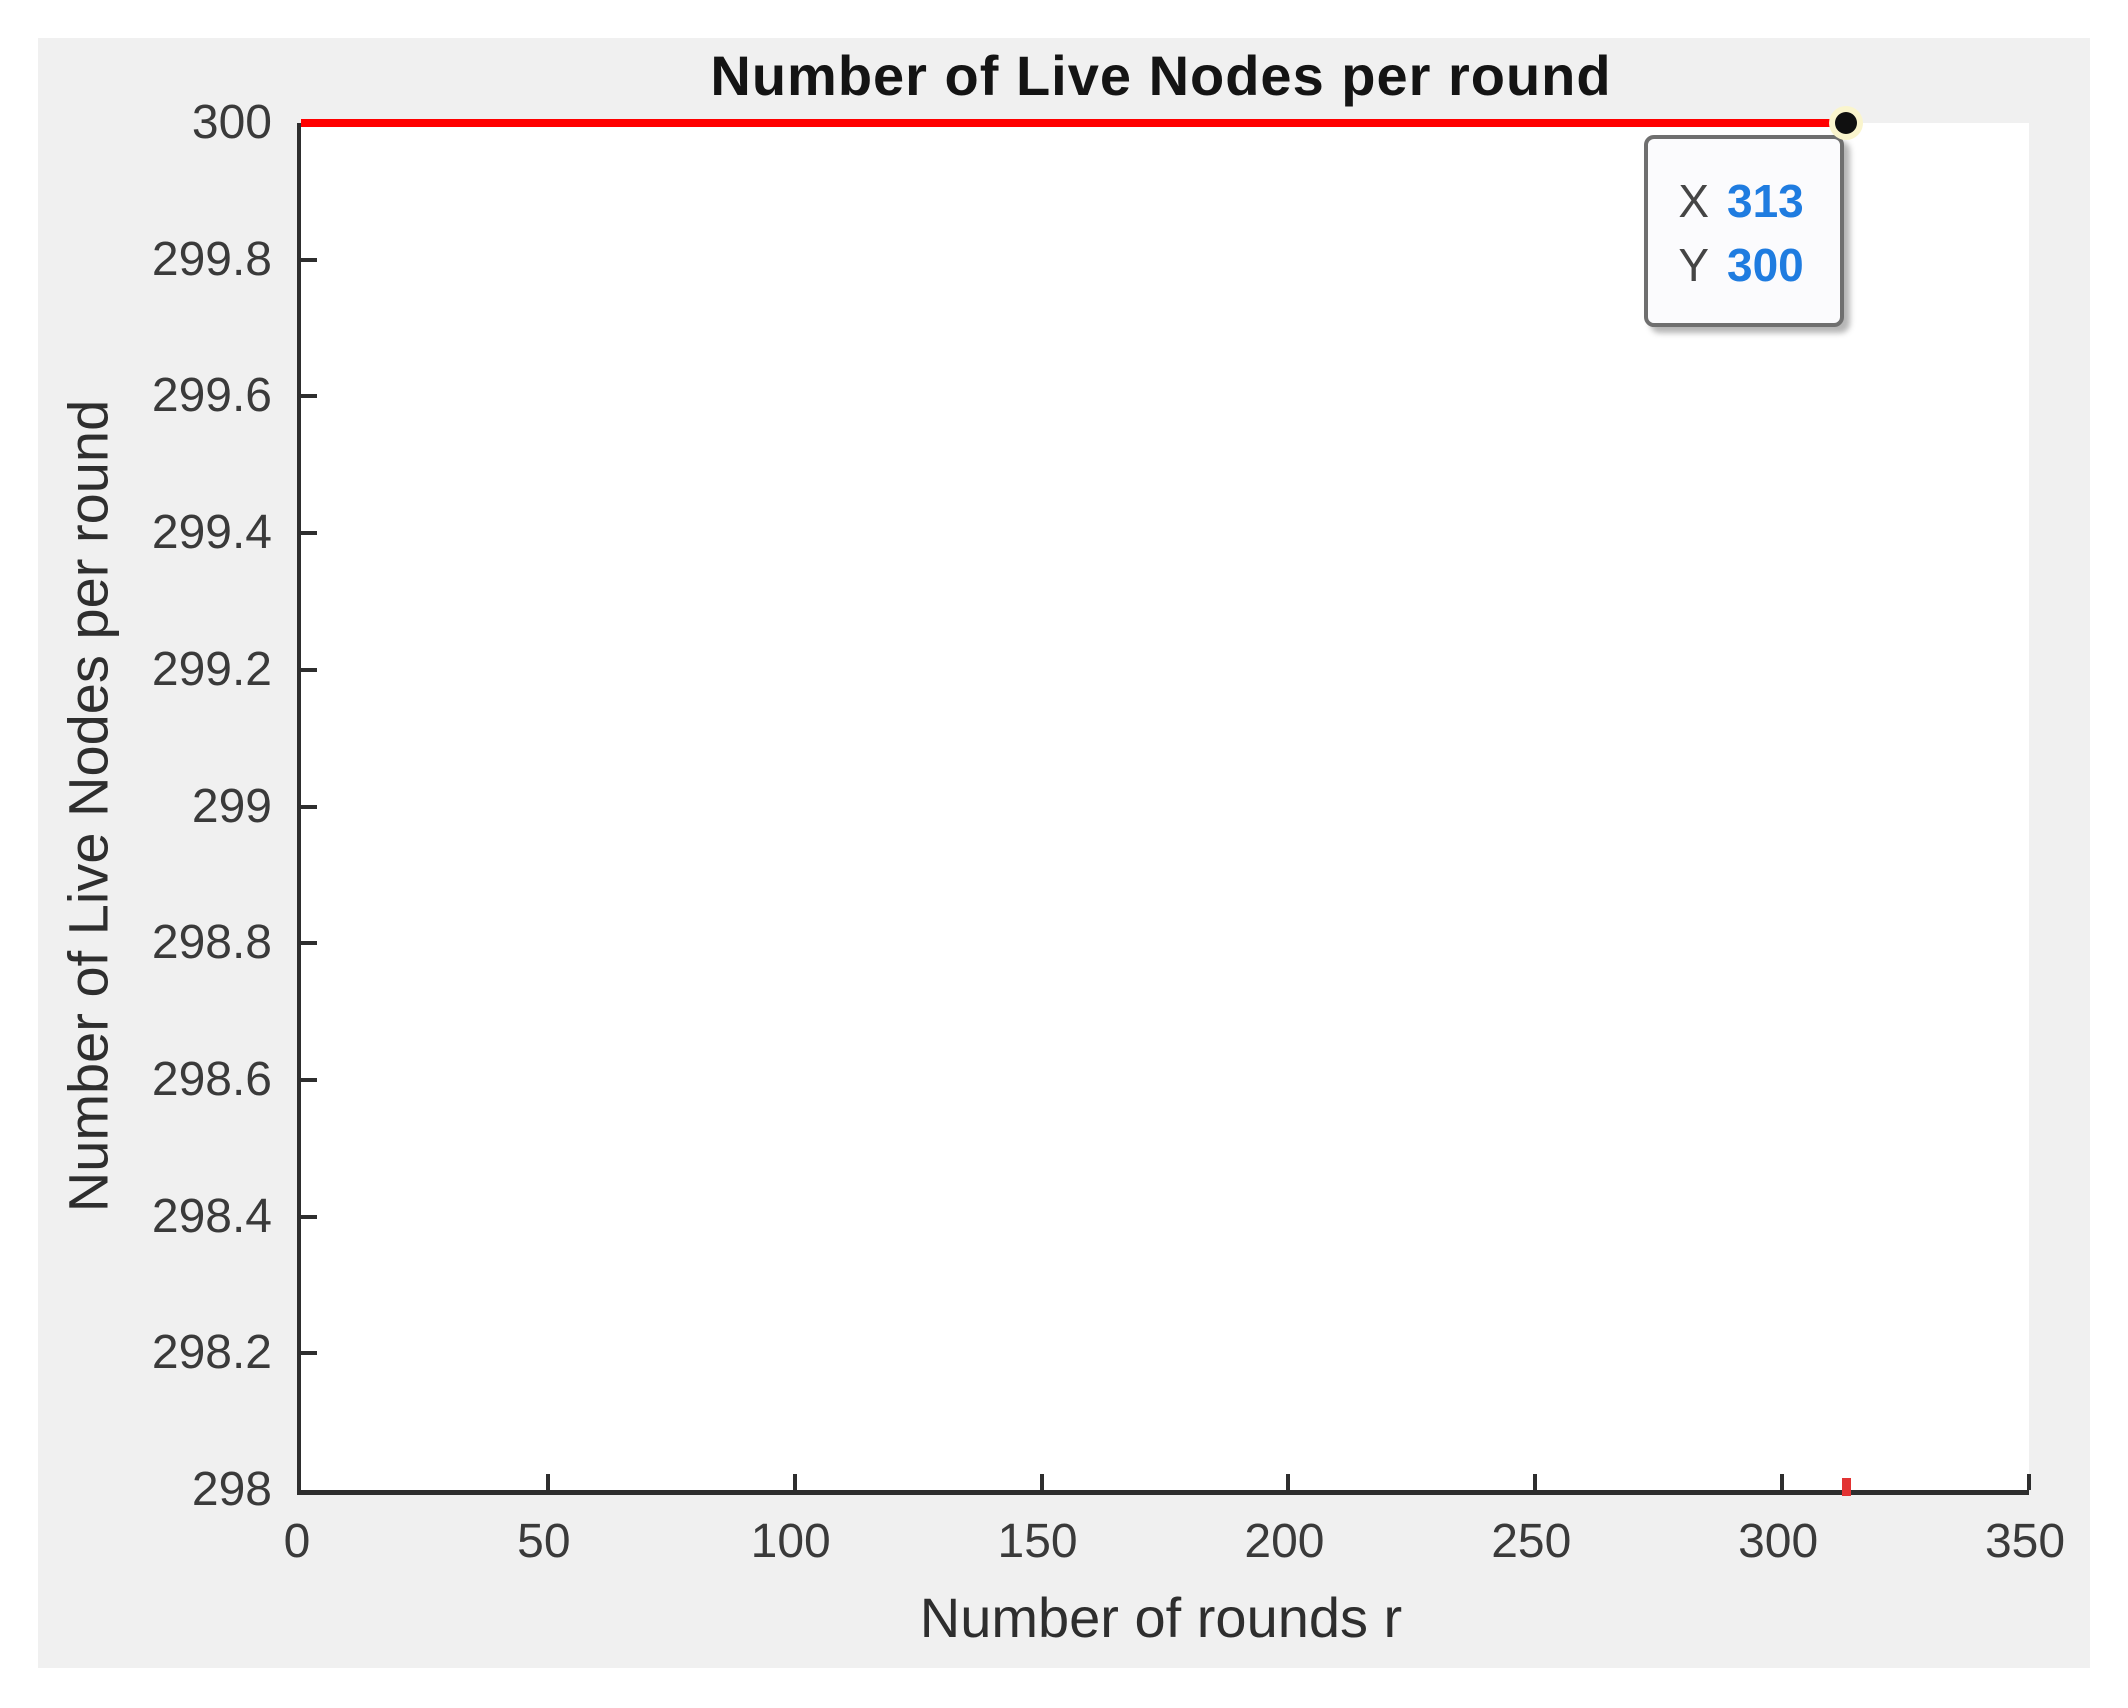 The height and width of the screenshot is (1708, 2128). Describe the element at coordinates (544, 1541) in the screenshot. I see `x-tick-label: 50` at that location.